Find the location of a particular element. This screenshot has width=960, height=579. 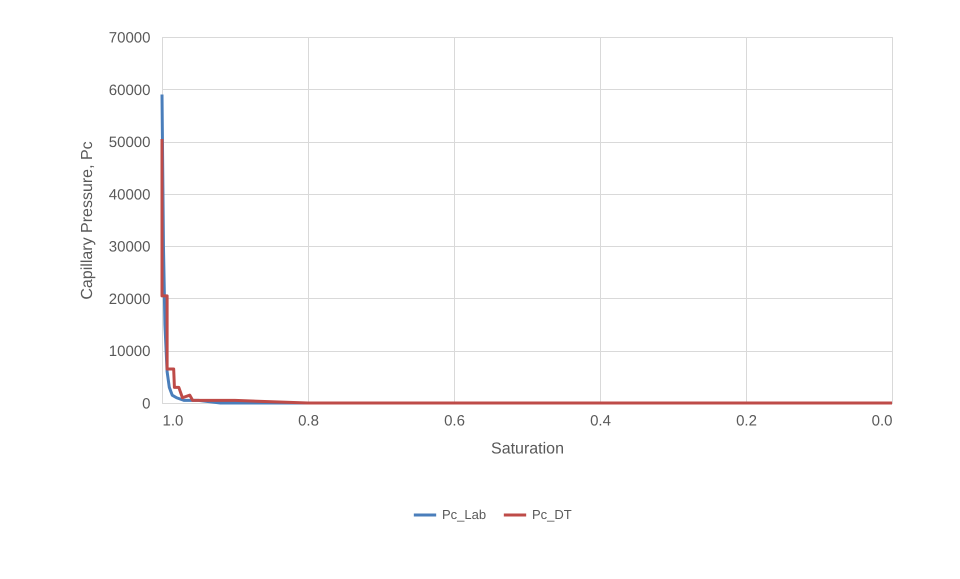

y-axis-title: Capillary Pressure, Pc is located at coordinates (87, 220).